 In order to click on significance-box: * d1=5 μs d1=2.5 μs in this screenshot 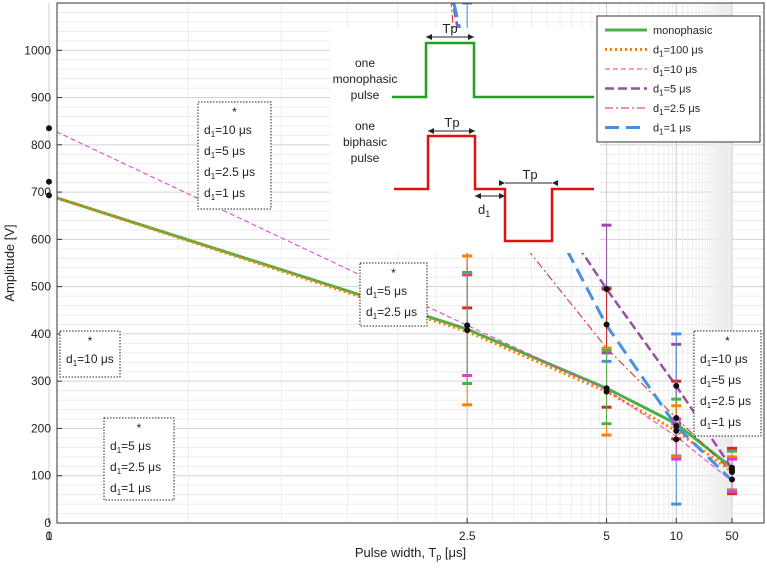, I will do `click(393, 294)`.